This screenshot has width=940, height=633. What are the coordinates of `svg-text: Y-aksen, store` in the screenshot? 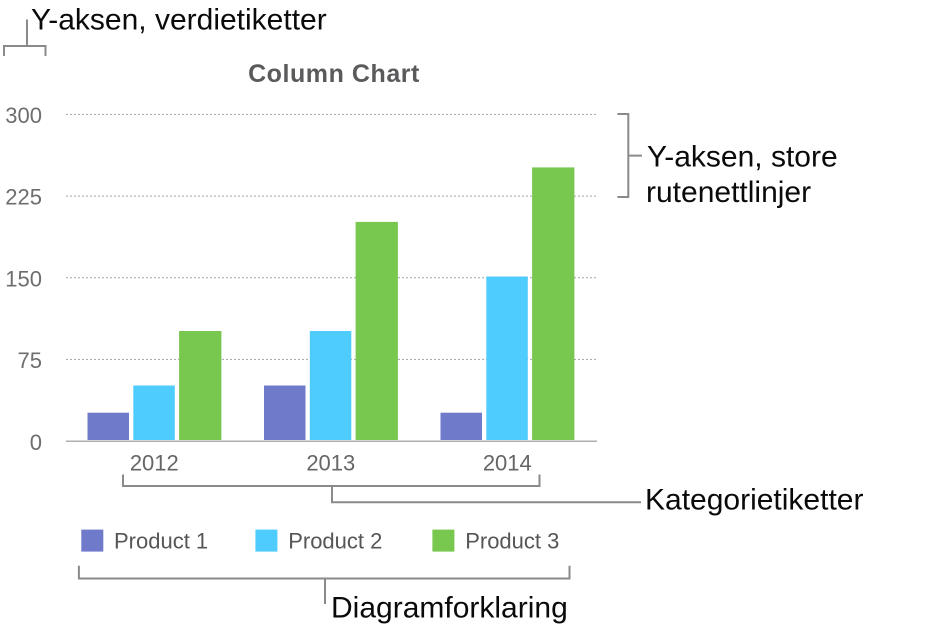 It's located at (742, 157).